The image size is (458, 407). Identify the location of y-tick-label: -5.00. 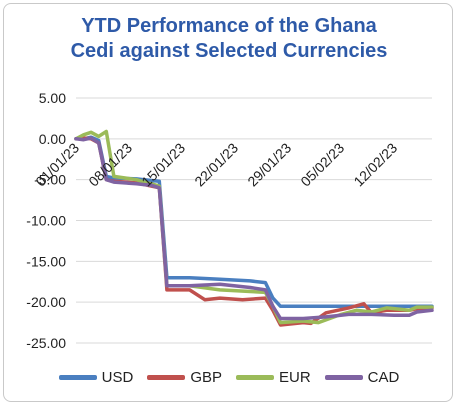
(50, 180).